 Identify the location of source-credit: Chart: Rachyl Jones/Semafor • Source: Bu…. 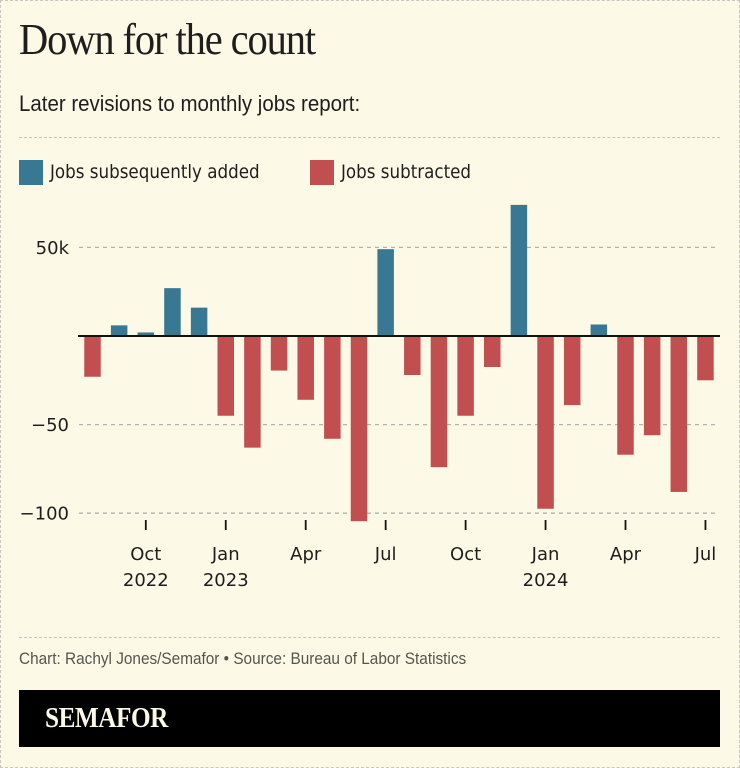
(243, 659).